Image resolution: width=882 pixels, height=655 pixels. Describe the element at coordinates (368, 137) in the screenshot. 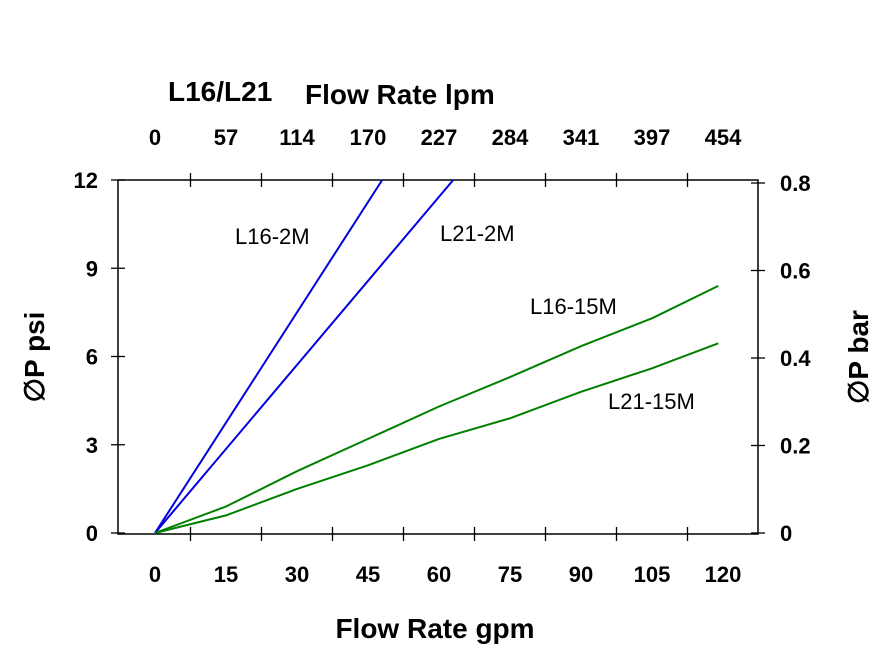

I see `x-top-tick-label: 170` at that location.